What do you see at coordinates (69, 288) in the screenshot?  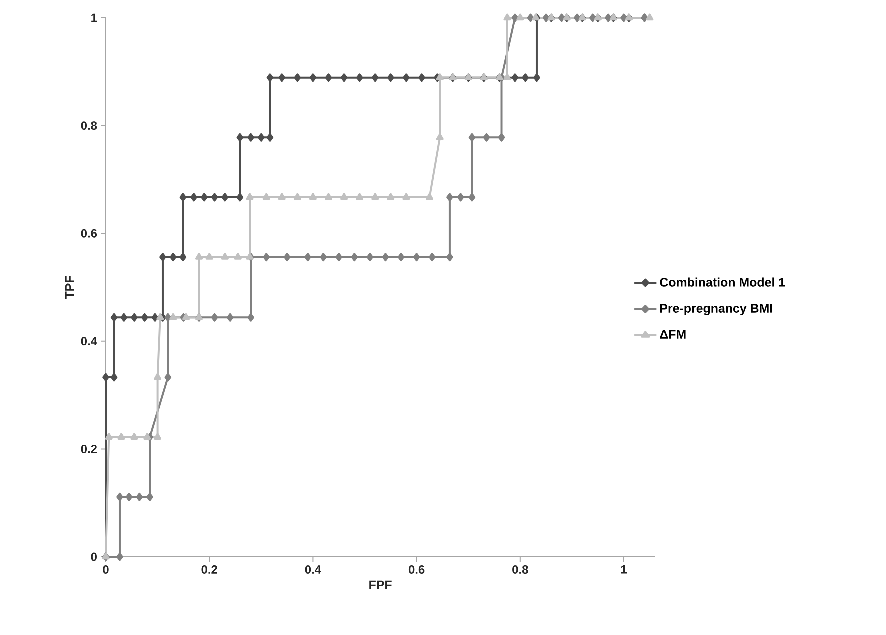 I see `y-axis-title: TPF` at bounding box center [69, 288].